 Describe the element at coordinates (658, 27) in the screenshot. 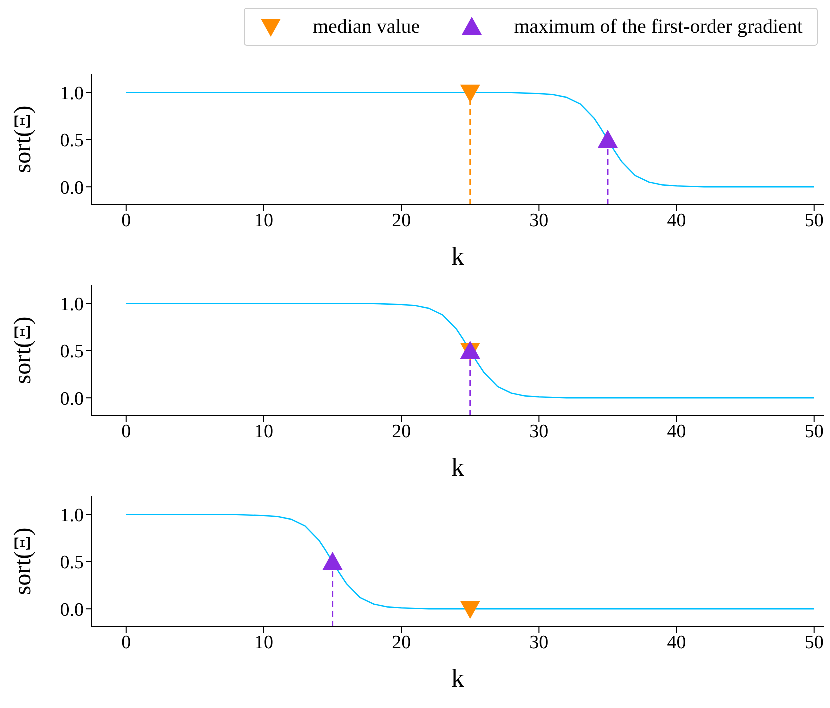

I see `legend-label: maximum of the first-order gradient` at that location.